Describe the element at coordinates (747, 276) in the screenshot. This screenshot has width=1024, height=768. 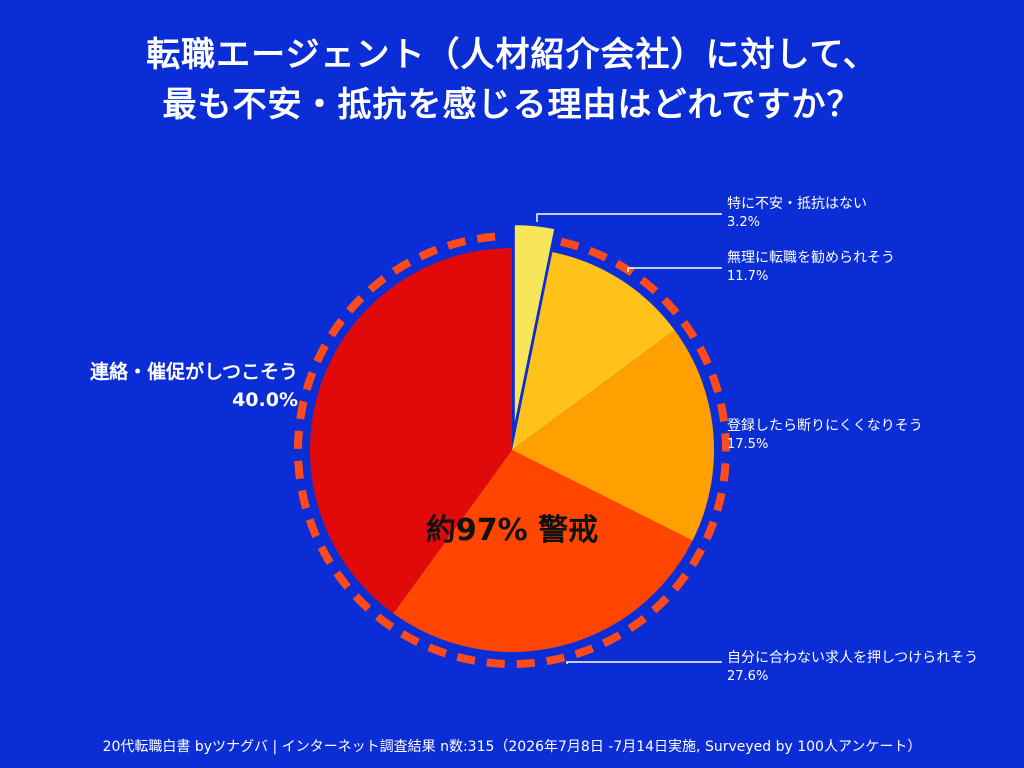
I see `slice-value-label-1: 11.7%` at that location.